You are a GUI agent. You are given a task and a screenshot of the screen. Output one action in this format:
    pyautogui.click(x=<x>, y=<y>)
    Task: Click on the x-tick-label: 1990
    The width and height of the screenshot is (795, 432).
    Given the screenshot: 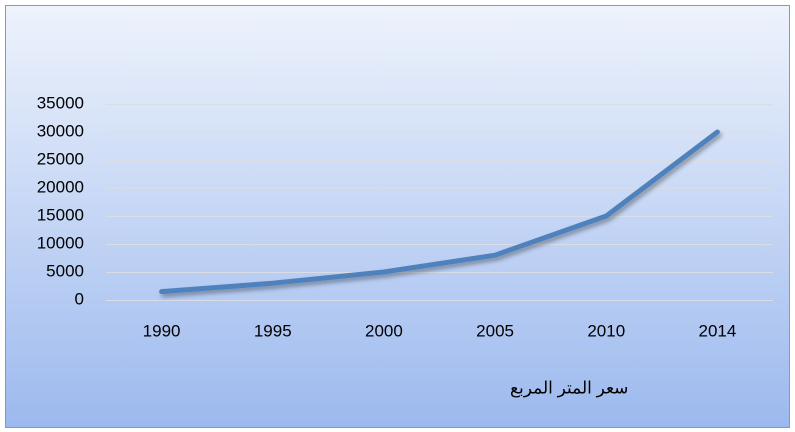 What is the action you would take?
    pyautogui.click(x=162, y=330)
    